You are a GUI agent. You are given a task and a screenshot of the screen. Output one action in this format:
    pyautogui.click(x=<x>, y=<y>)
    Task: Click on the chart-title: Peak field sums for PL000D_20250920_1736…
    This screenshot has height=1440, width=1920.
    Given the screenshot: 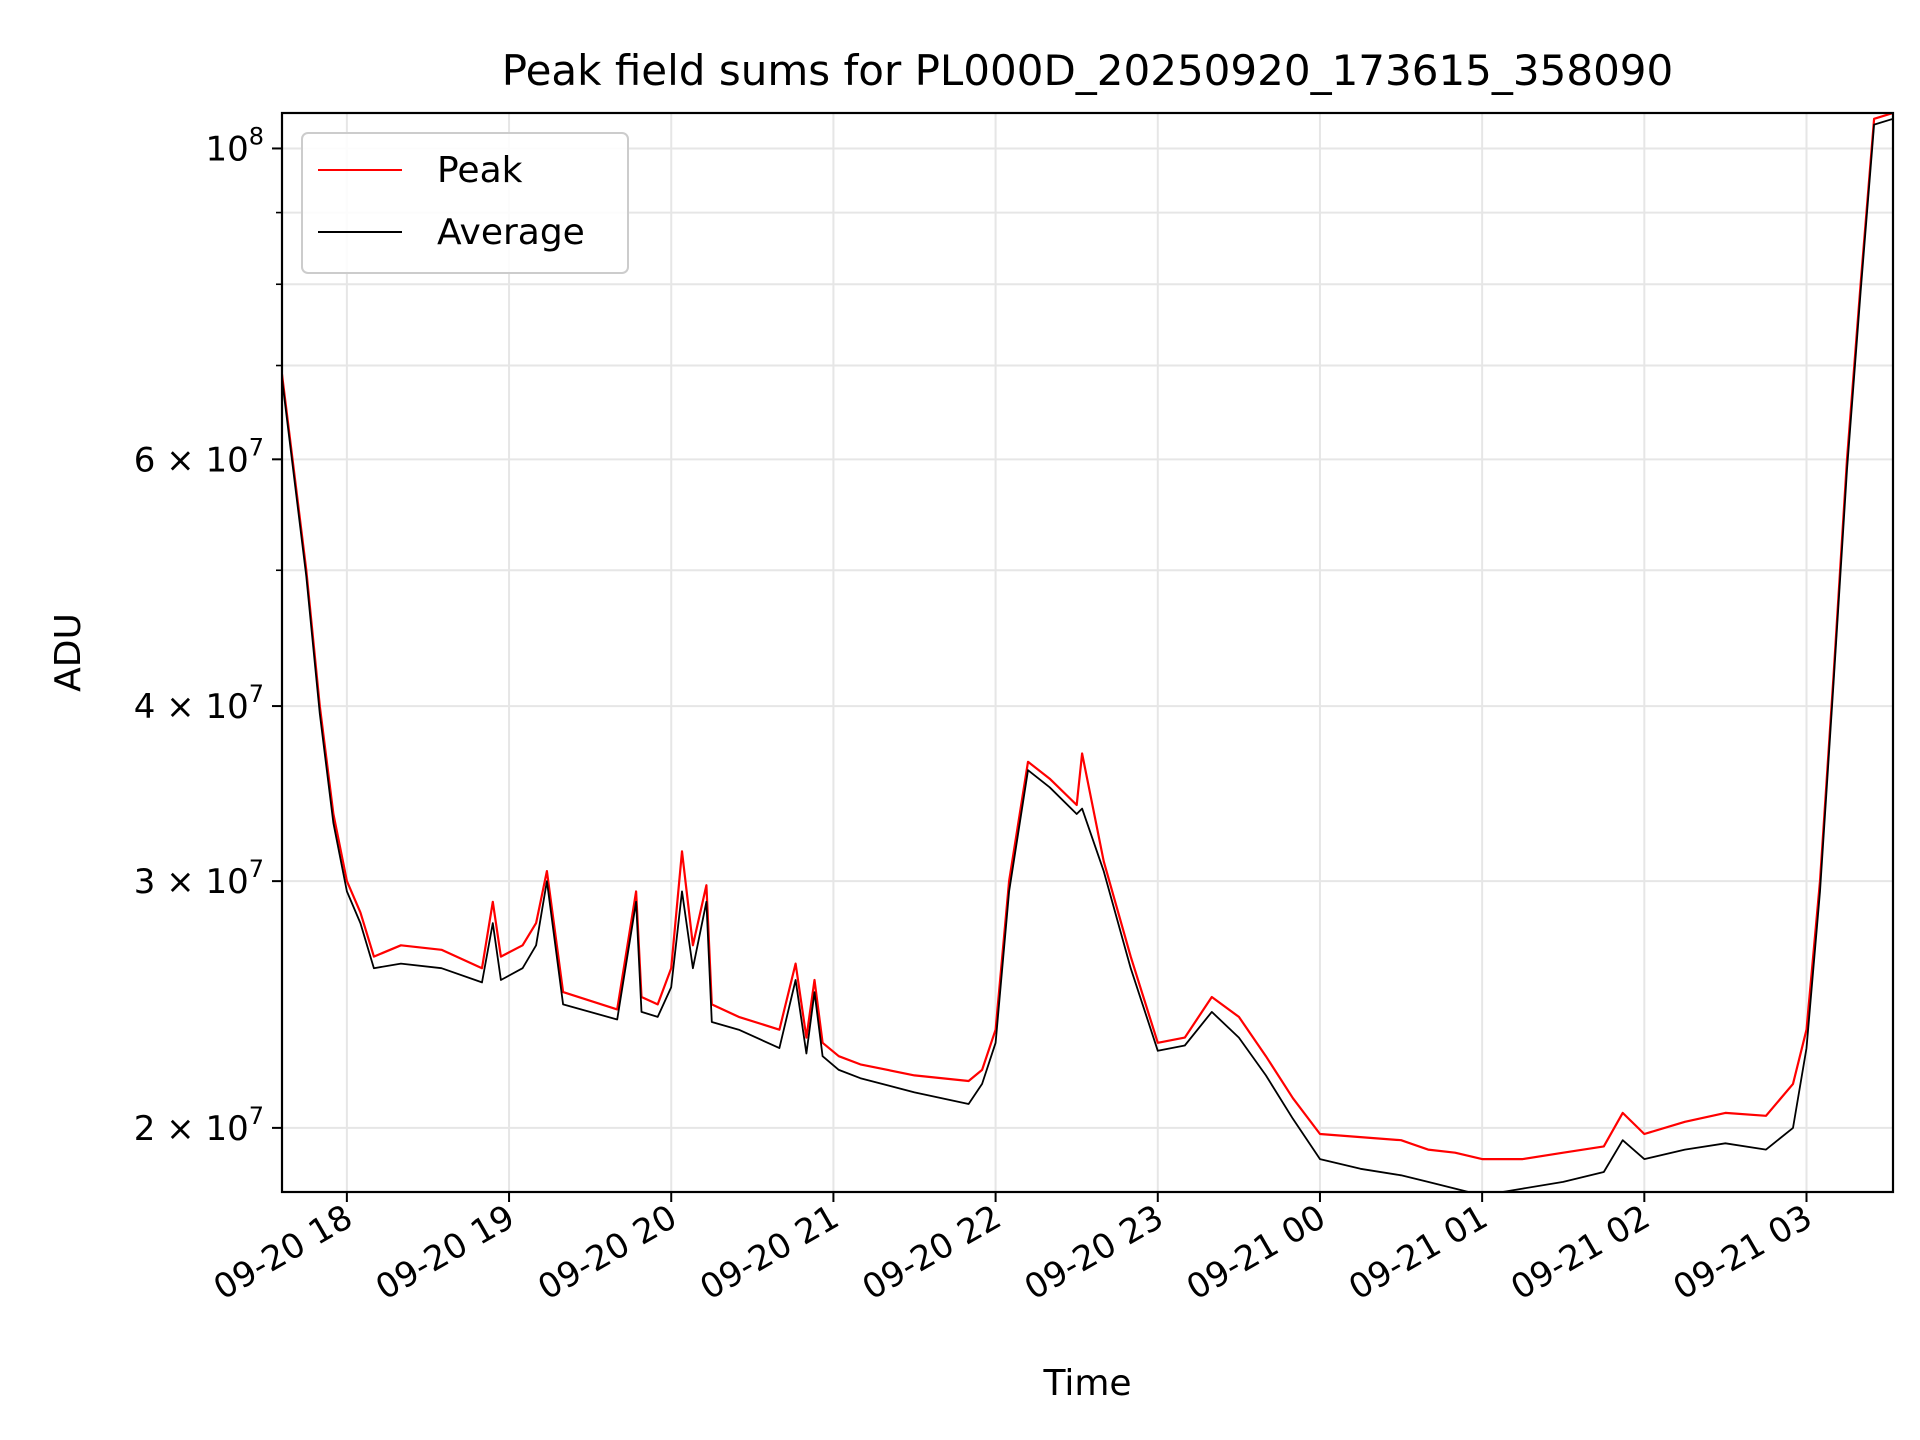 What is the action you would take?
    pyautogui.click(x=1087, y=70)
    